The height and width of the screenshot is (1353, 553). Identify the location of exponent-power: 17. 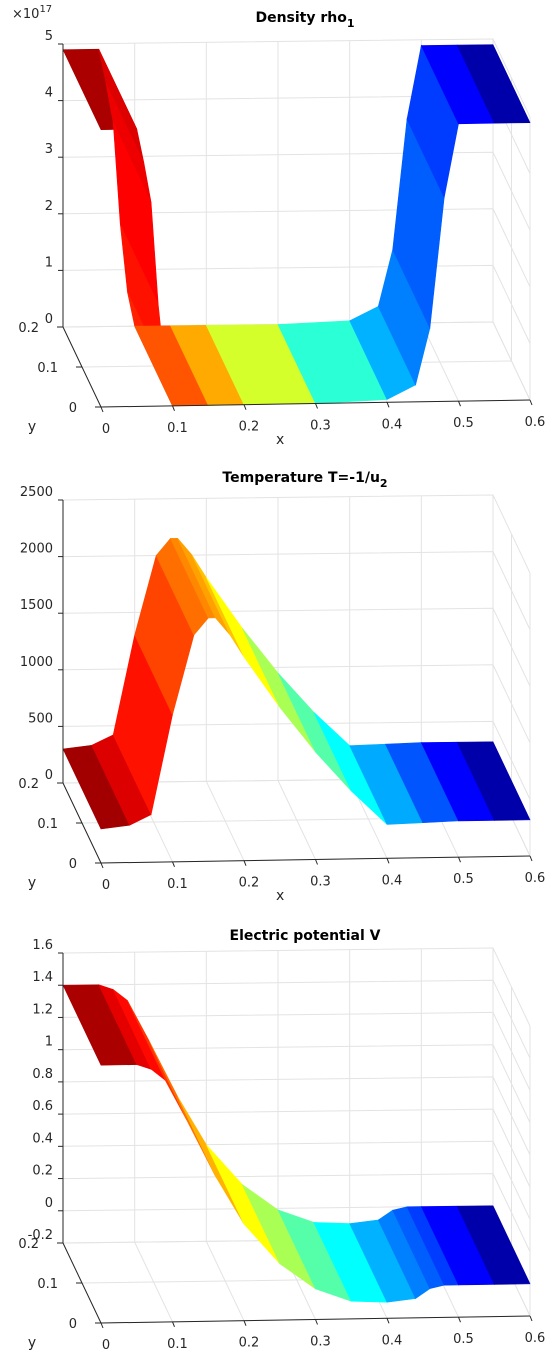
(45, 9).